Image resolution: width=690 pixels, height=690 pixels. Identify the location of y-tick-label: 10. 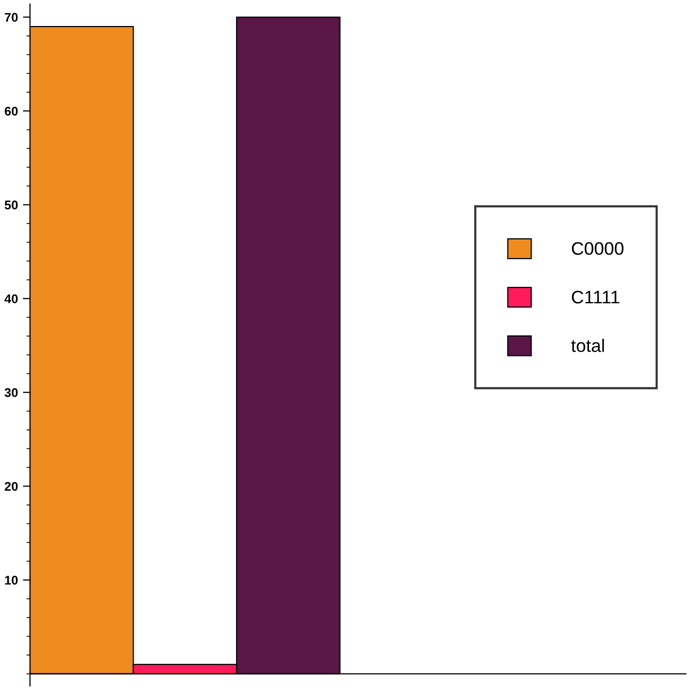
(11, 580).